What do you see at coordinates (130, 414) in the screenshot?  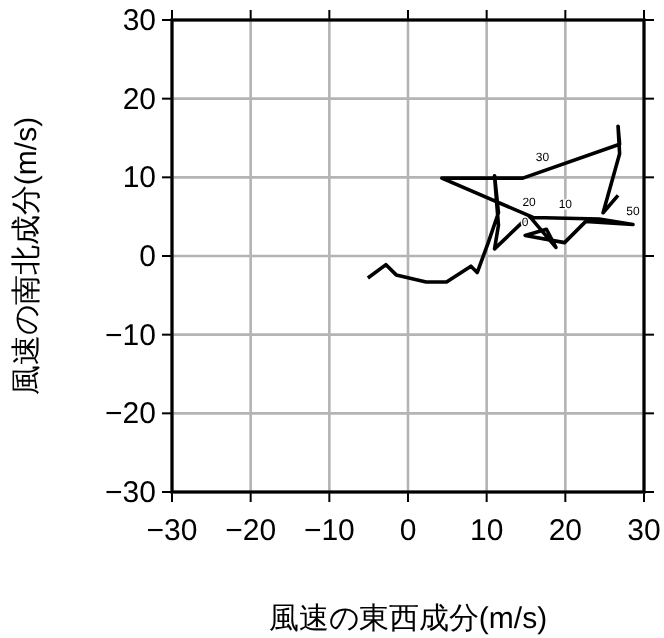 I see `y-tick-label: −20` at bounding box center [130, 414].